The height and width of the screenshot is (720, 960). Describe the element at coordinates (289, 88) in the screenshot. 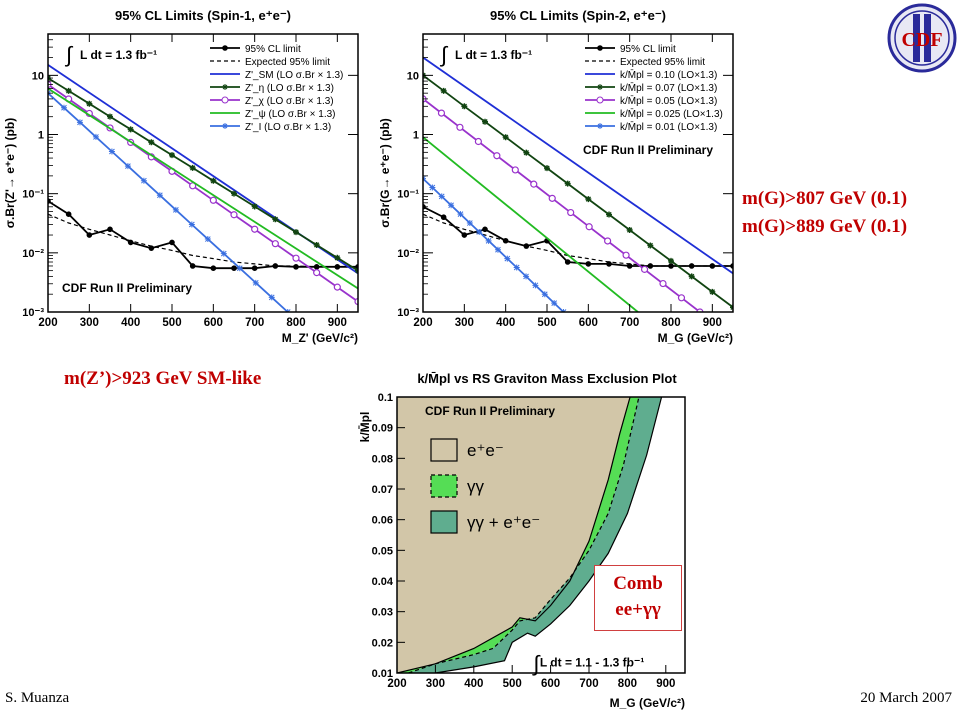

I see `legend-label: Z'_η (LO σ.Br × 1.3)` at that location.